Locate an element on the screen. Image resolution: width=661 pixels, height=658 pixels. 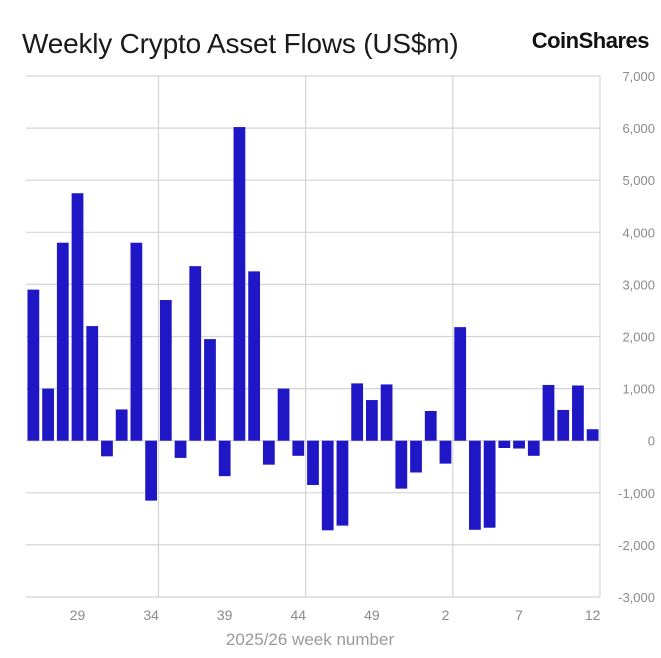
x-tick-label: 29 is located at coordinates (78, 615).